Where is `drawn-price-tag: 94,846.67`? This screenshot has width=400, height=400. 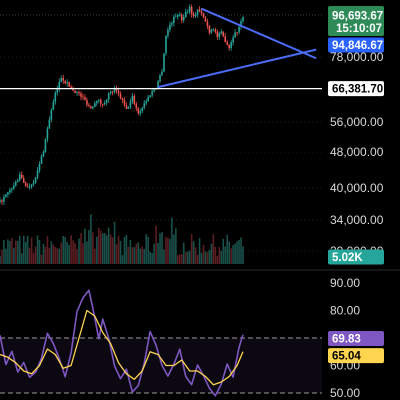
drawn-price-tag: 94,846.67 is located at coordinates (357, 46).